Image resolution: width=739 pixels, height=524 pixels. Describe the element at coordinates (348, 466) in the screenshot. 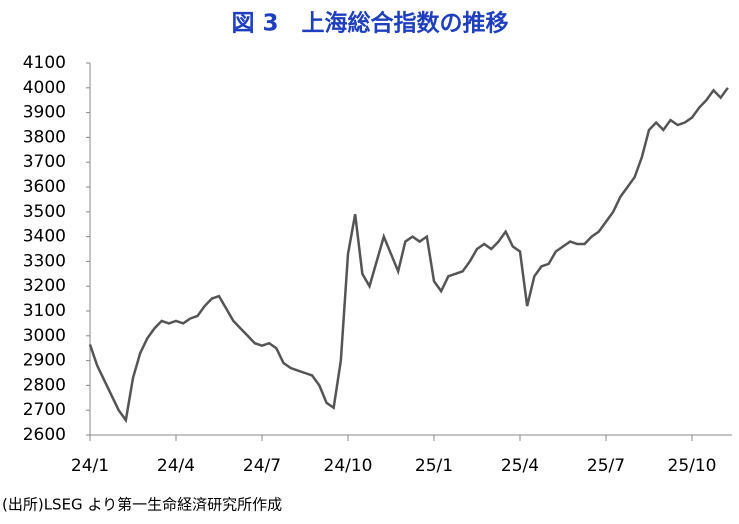

I see `x-tick-label: 24/10` at that location.